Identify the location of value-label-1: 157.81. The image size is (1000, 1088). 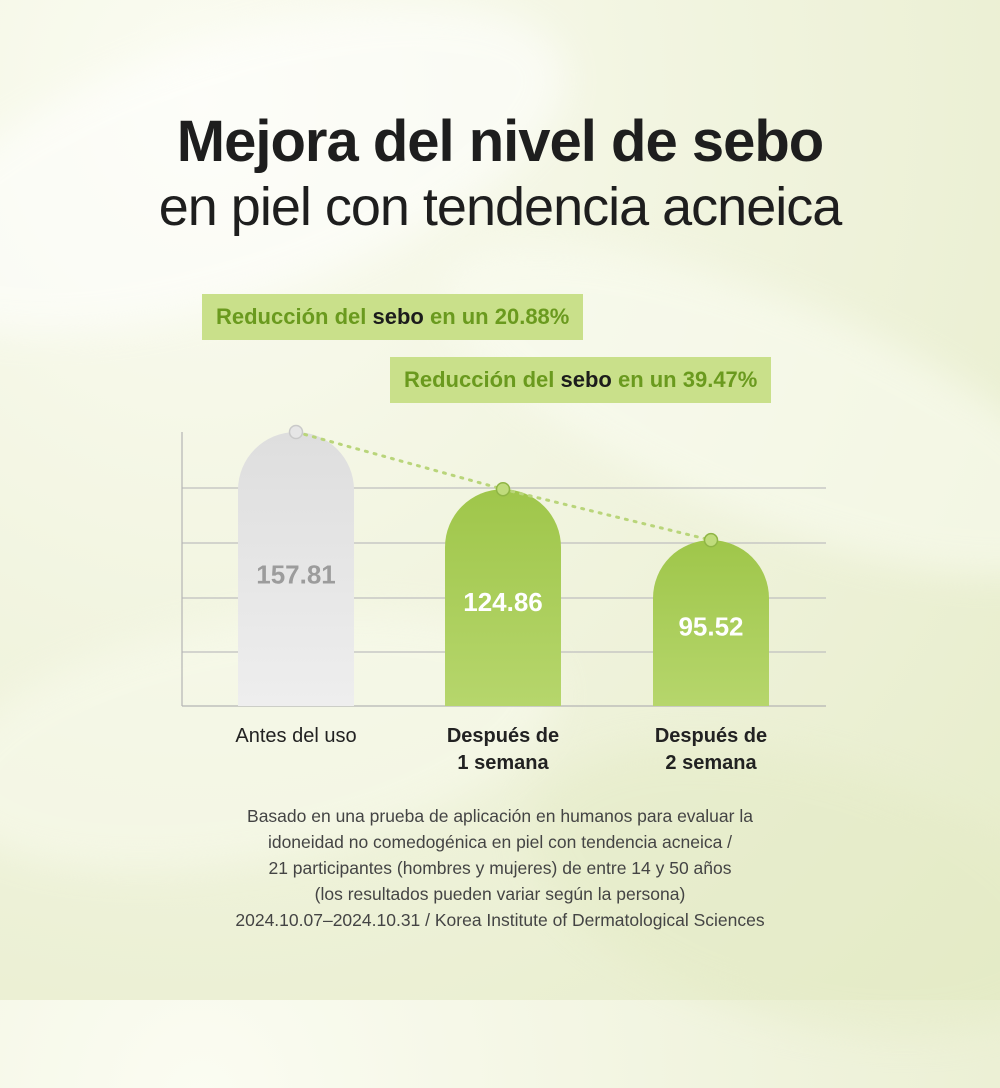
(296, 574).